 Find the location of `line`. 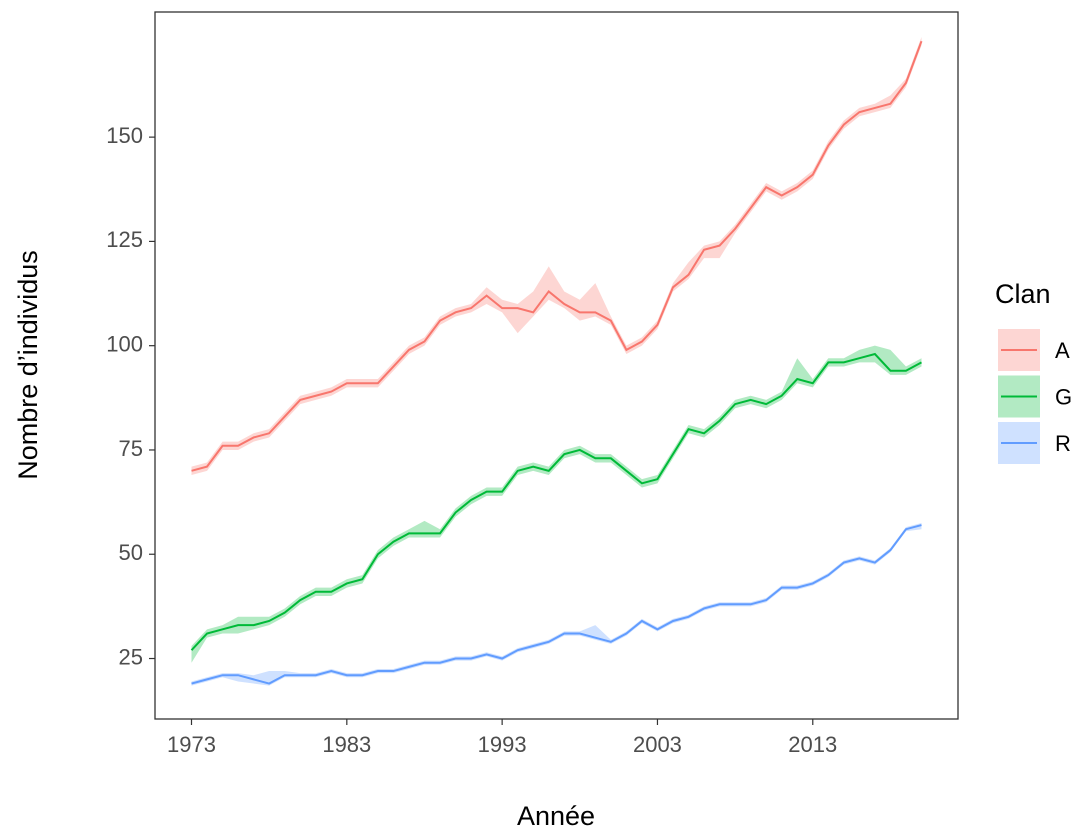

line is located at coordinates (556, 604).